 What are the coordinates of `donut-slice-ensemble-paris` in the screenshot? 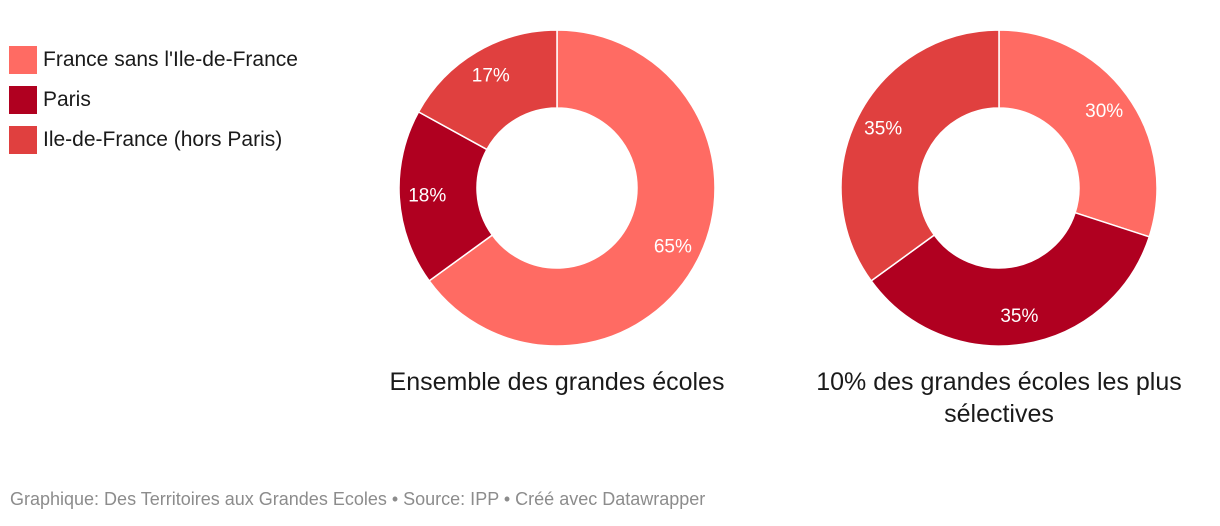 It's located at (446, 196).